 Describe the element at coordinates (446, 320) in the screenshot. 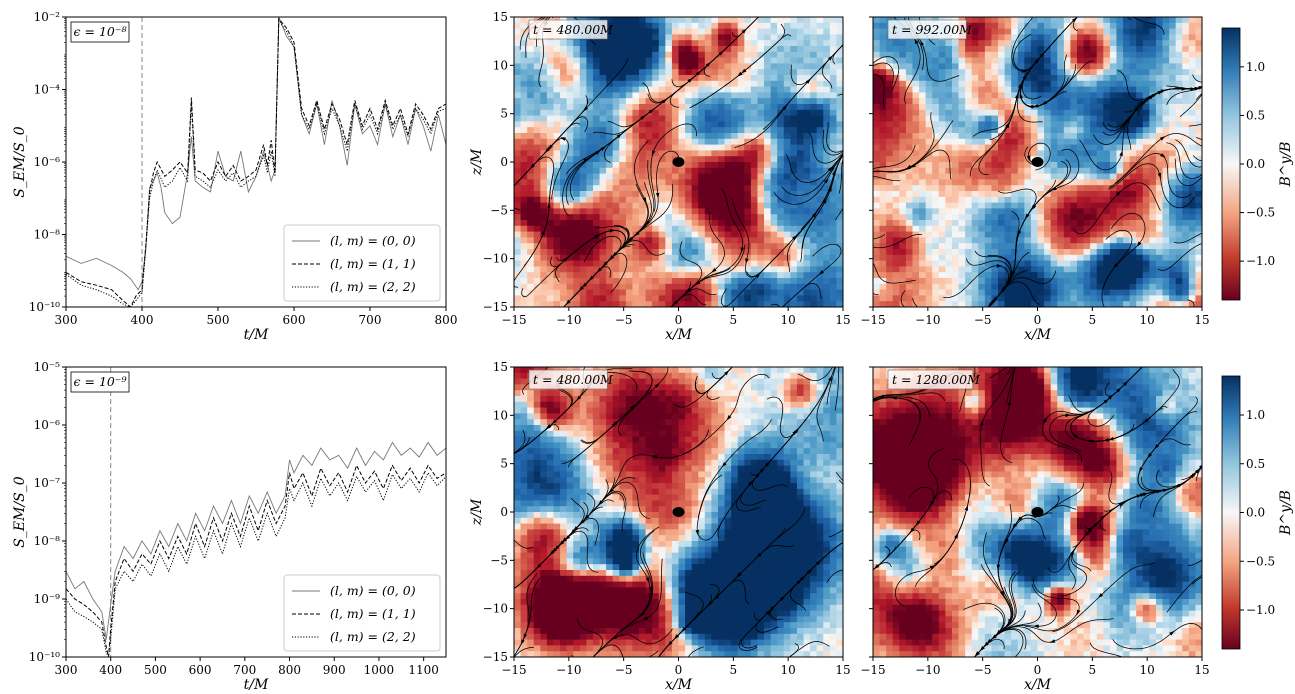

I see `x-tick-label: 800` at that location.